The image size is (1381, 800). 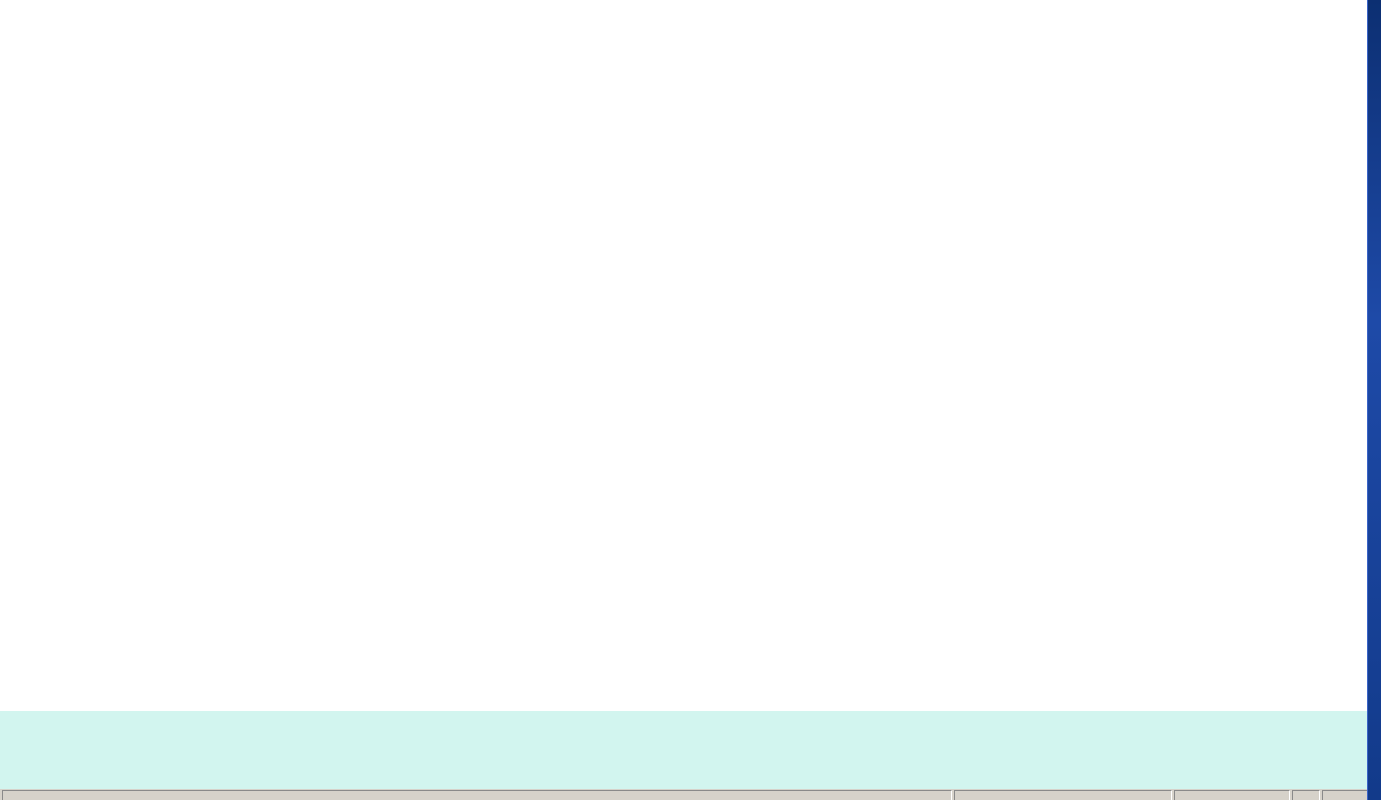 What do you see at coordinates (1374, 400) in the screenshot?
I see `window-border` at bounding box center [1374, 400].